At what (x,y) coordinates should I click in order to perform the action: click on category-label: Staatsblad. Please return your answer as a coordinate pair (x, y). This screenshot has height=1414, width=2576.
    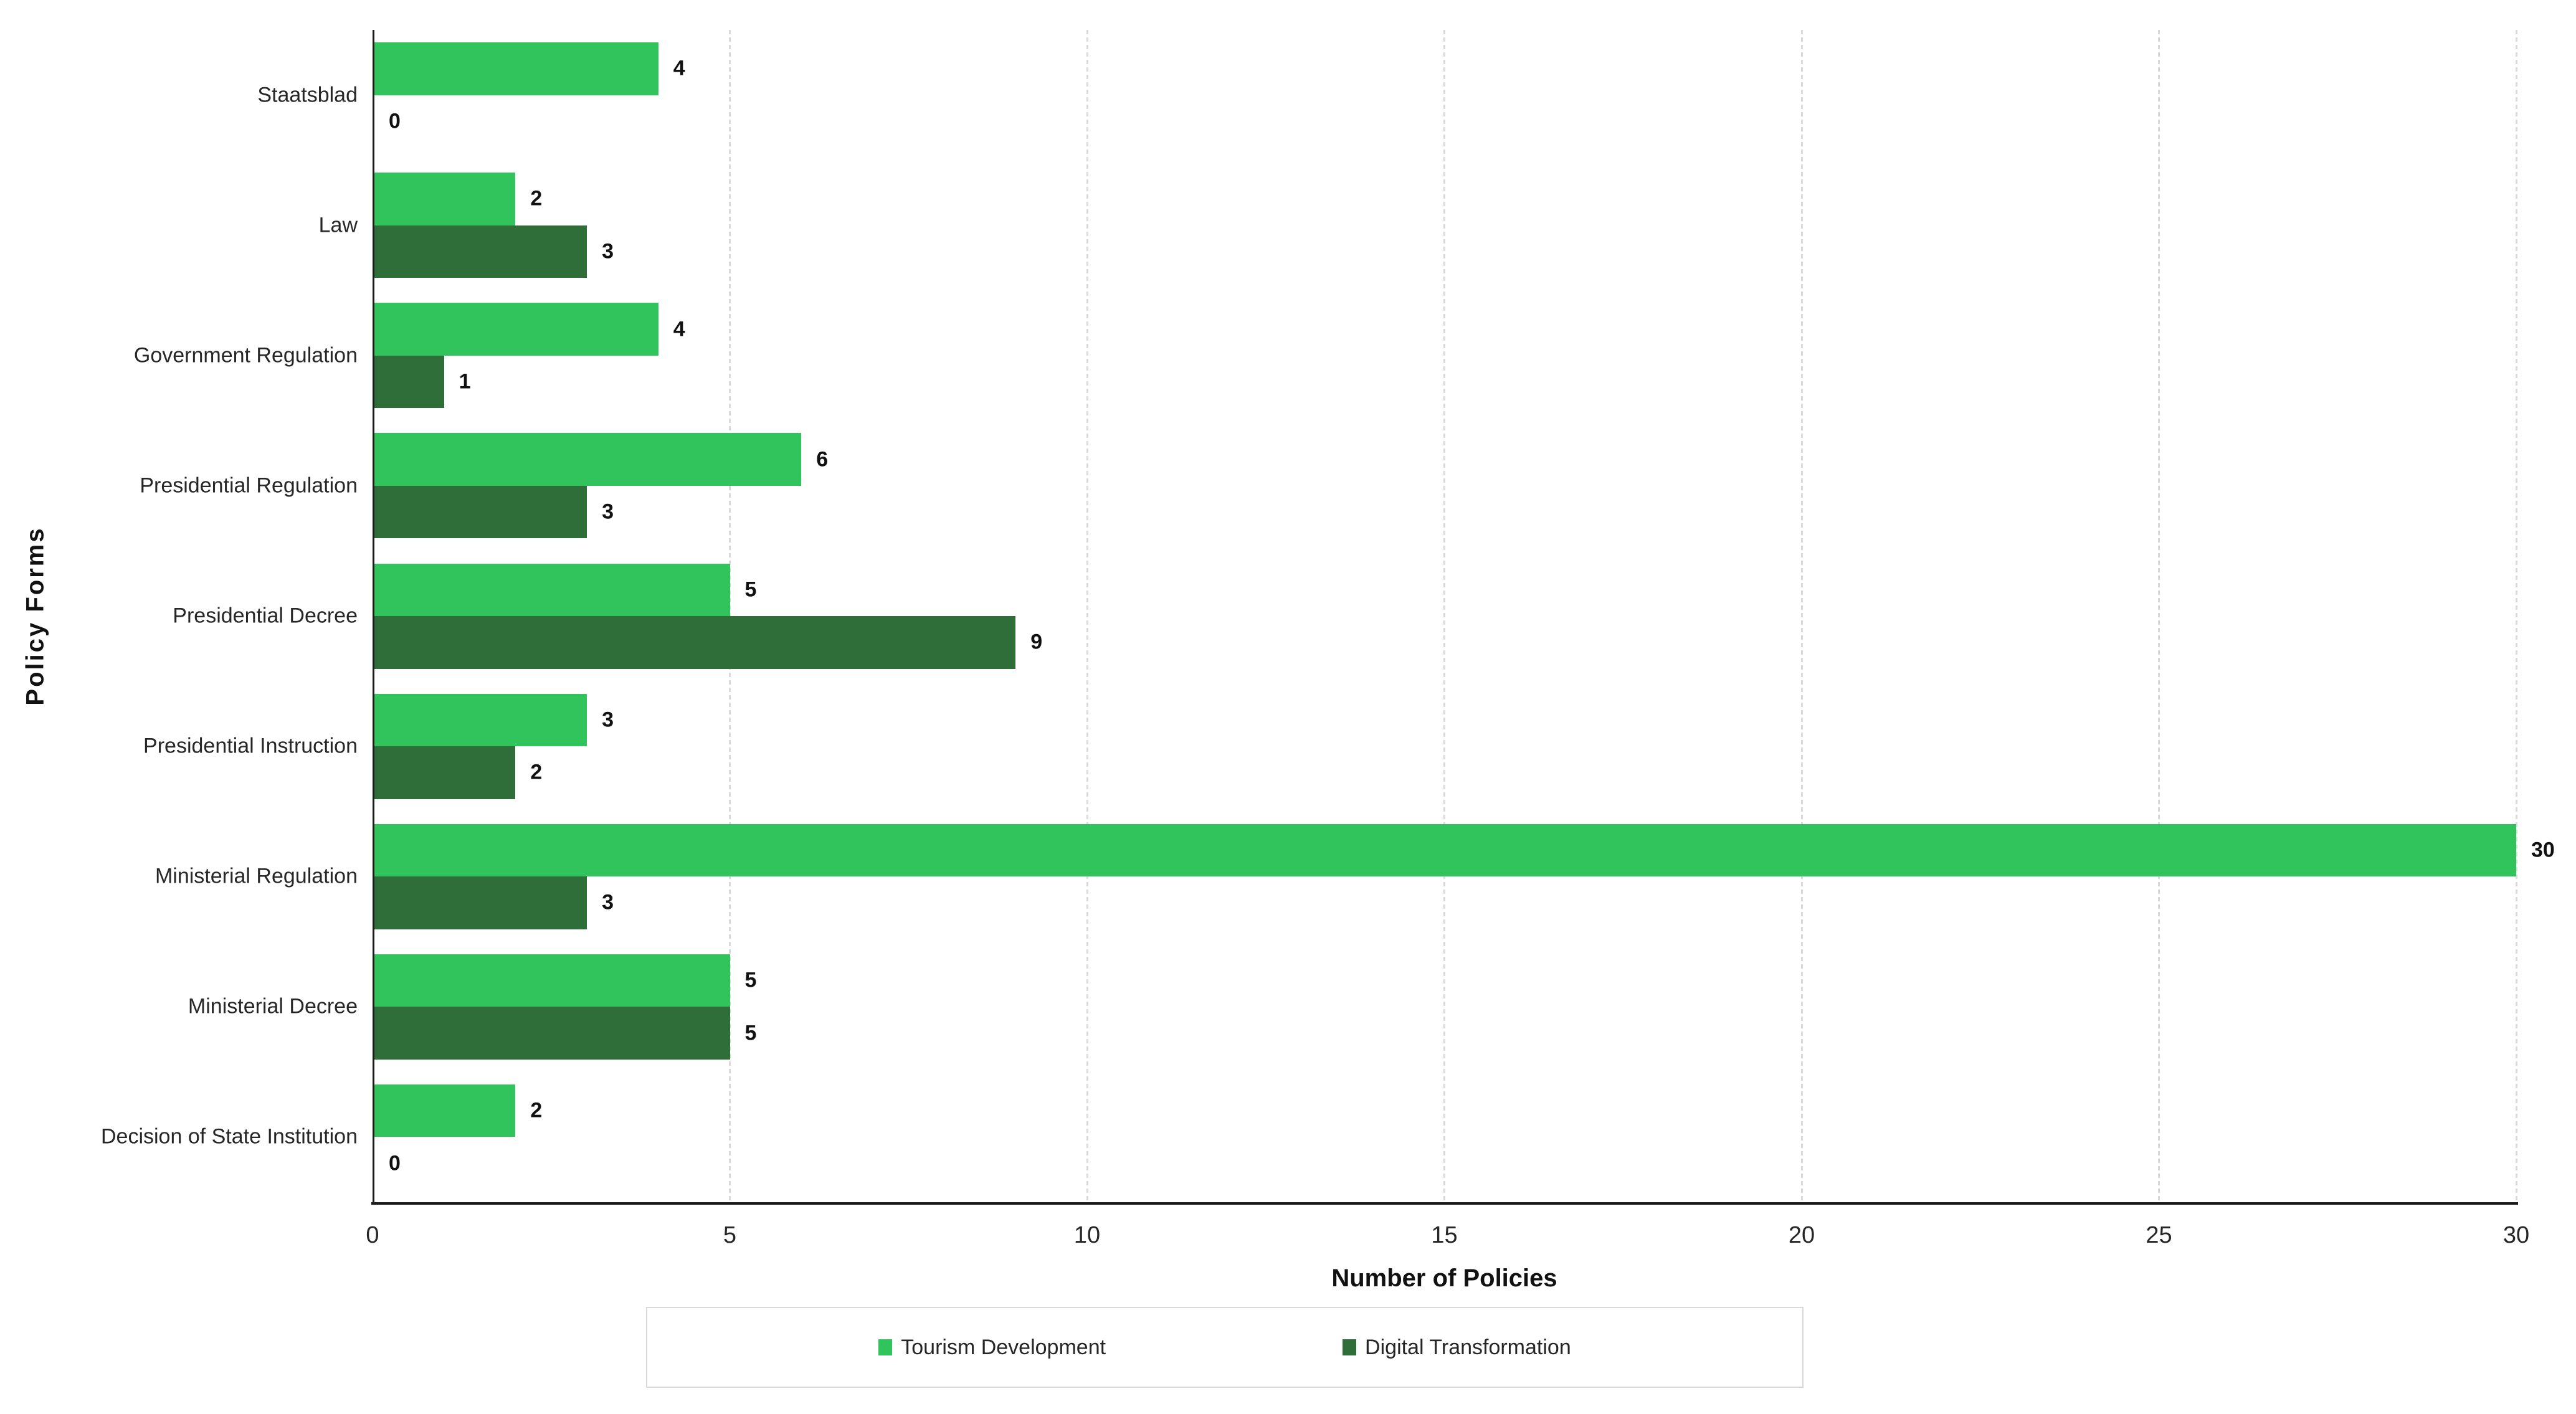
    Looking at the image, I should click on (307, 95).